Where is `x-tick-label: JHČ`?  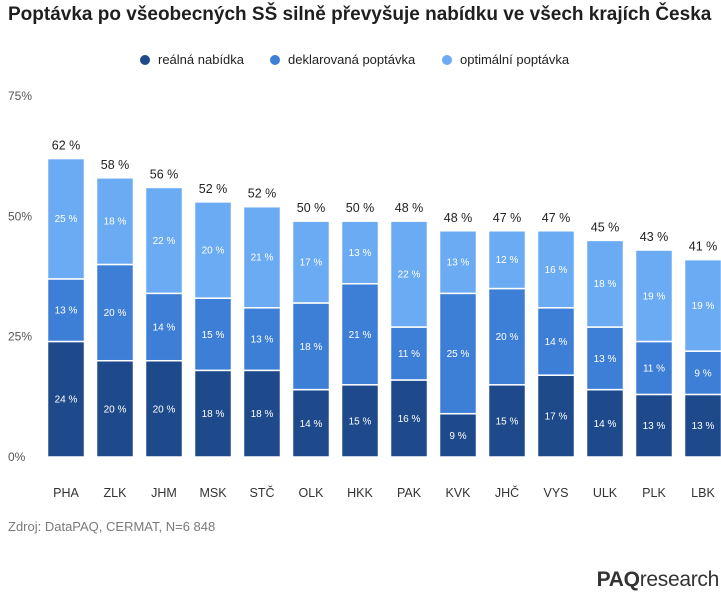 x-tick-label: JHČ is located at coordinates (507, 492).